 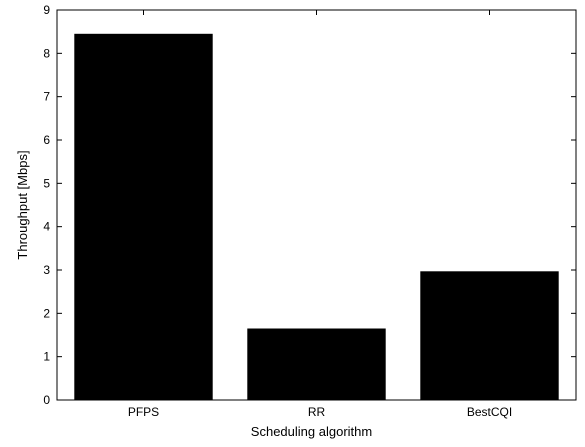 I want to click on y-tick-label: 6, so click(x=46, y=140).